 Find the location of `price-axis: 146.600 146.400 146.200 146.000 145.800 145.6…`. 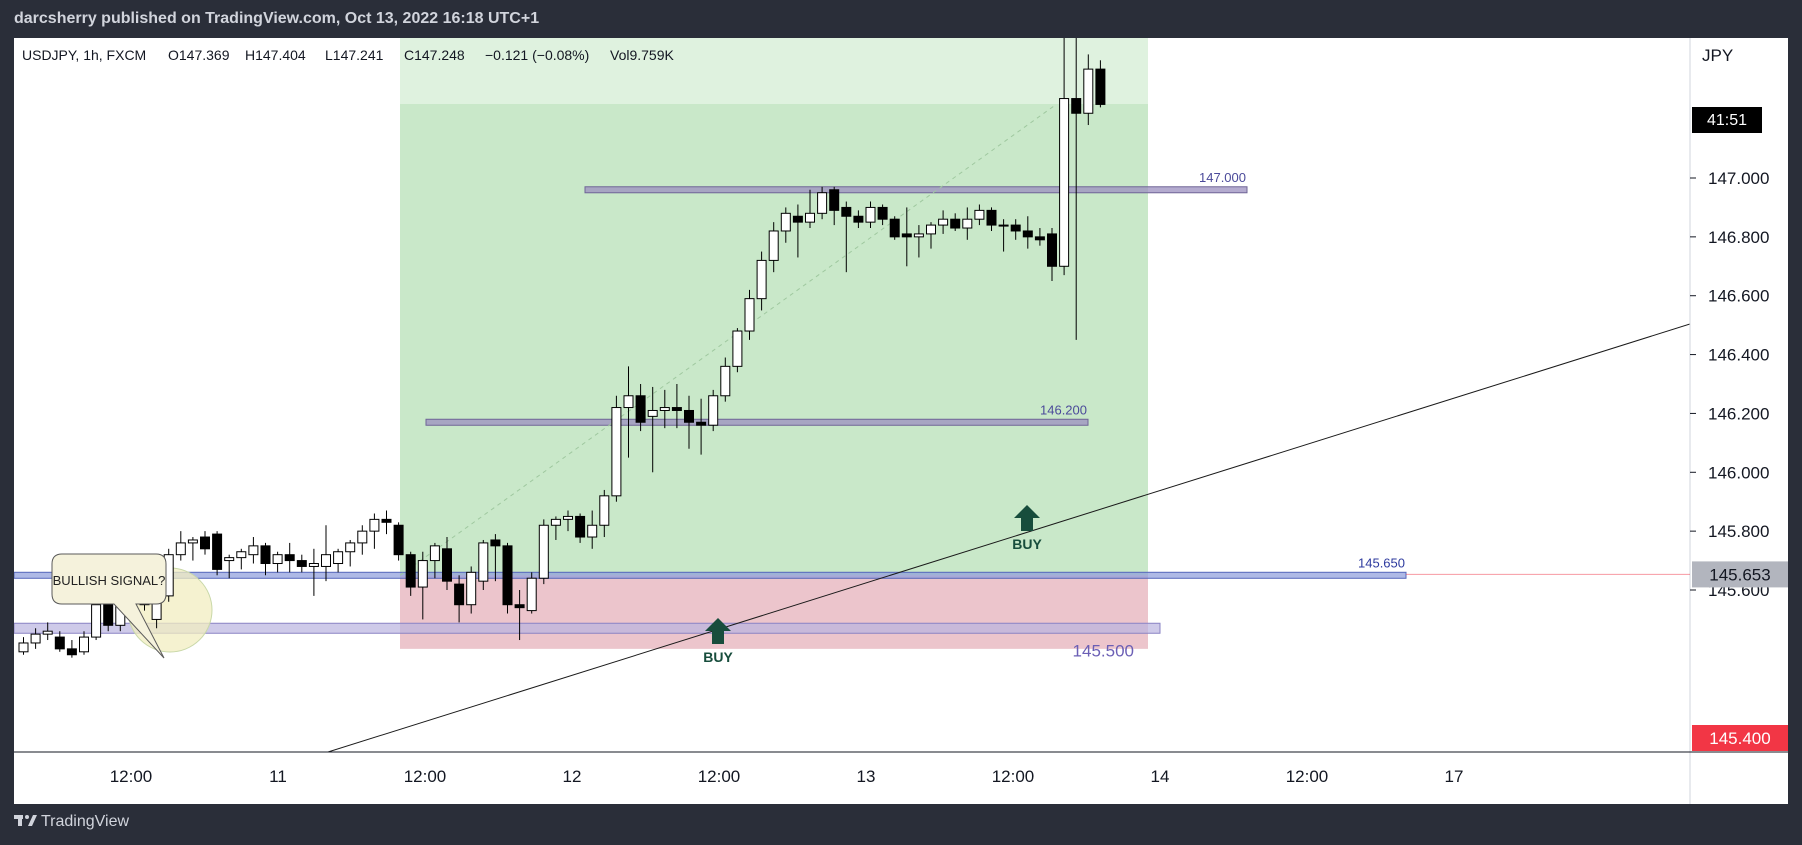

price-axis: 146.600 146.400 146.200 146.000 145.800 145.6… is located at coordinates (1729, 384).